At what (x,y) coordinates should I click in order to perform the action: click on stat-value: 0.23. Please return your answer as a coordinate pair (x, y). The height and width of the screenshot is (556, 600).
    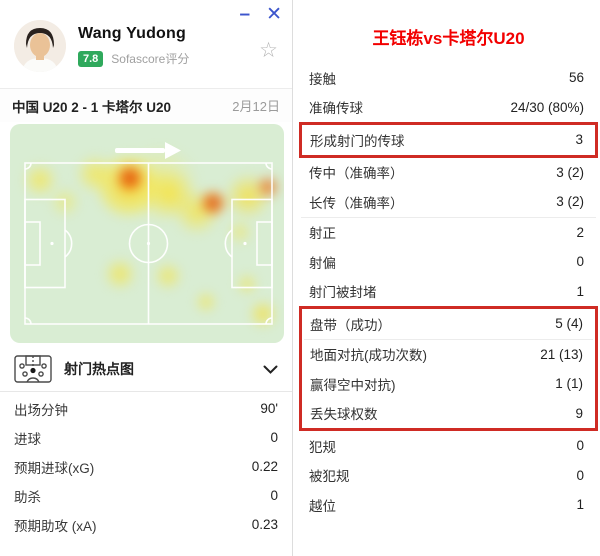
    Looking at the image, I should click on (264, 524).